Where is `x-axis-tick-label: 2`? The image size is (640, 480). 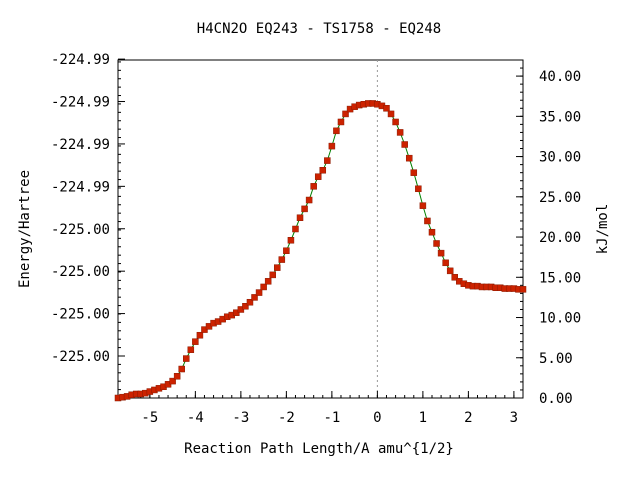 x-axis-tick-label: 2 is located at coordinates (468, 418).